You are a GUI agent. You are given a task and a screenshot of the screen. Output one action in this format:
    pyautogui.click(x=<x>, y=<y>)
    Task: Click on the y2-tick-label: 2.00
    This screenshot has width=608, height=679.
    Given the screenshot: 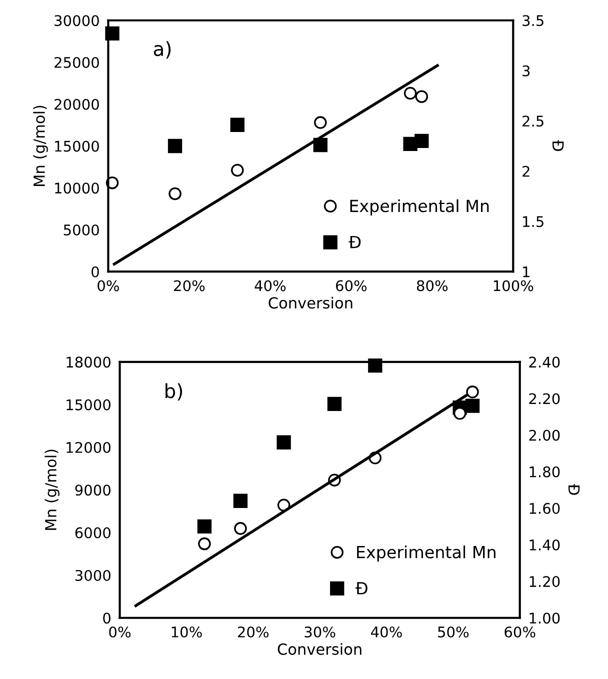 What is the action you would take?
    pyautogui.click(x=544, y=435)
    